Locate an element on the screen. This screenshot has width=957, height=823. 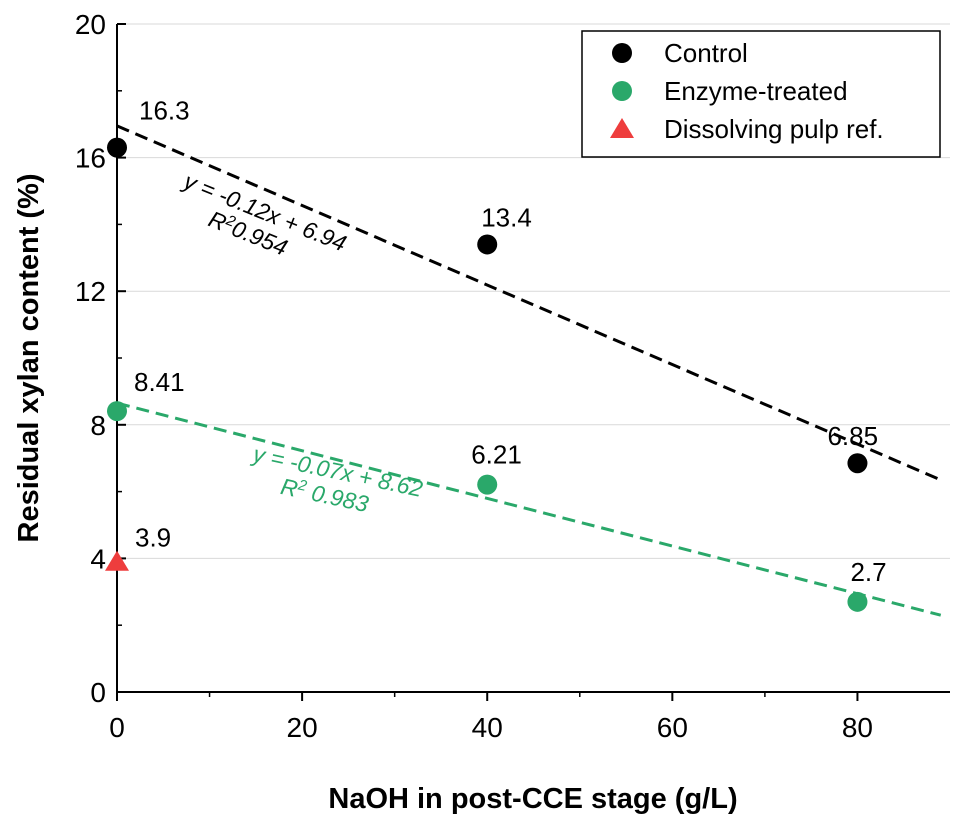
y-axis-title: Residual xylan content (%) is located at coordinates (29, 357).